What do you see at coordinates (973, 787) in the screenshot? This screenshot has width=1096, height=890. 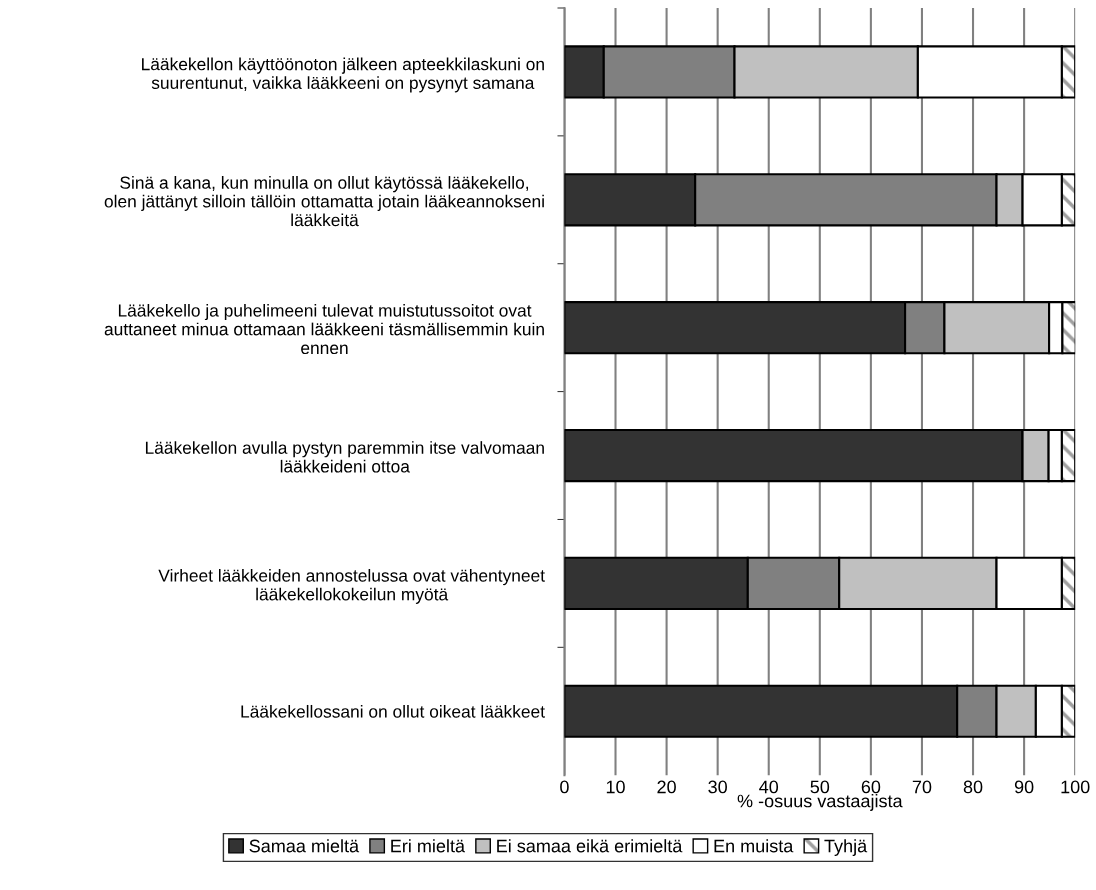 I see `x-tick-label: 80` at bounding box center [973, 787].